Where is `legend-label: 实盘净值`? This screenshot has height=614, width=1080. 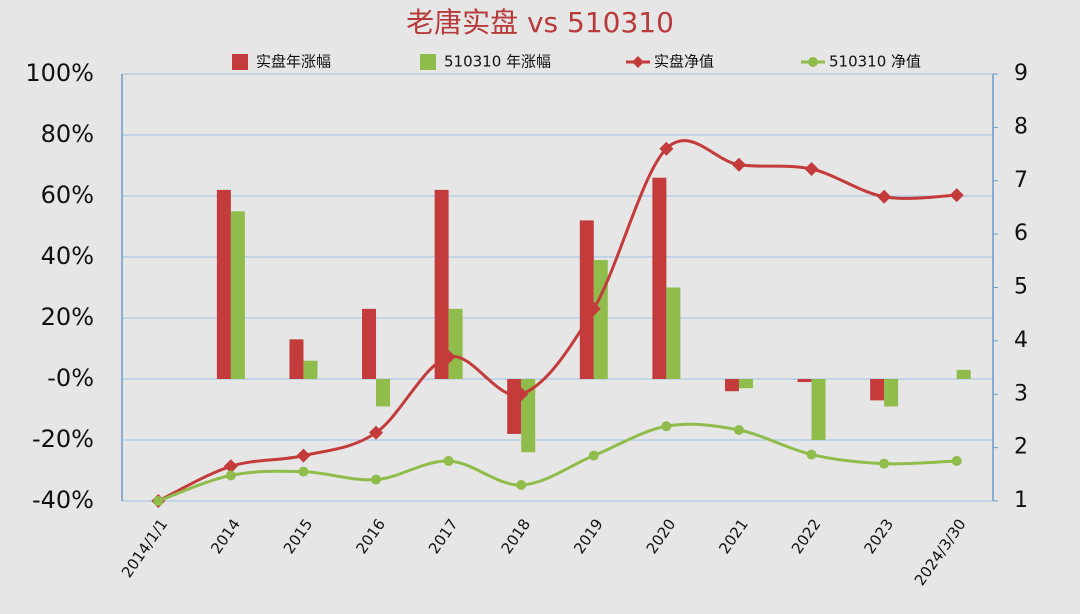
legend-label: 实盘净值 is located at coordinates (684, 62).